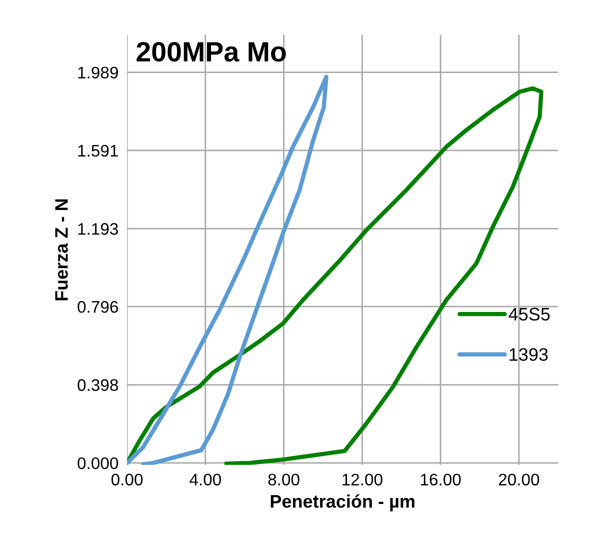 Image resolution: width=595 pixels, height=535 pixels. Describe the element at coordinates (211, 52) in the screenshot. I see `chart-title: 200MPa Mo` at that location.